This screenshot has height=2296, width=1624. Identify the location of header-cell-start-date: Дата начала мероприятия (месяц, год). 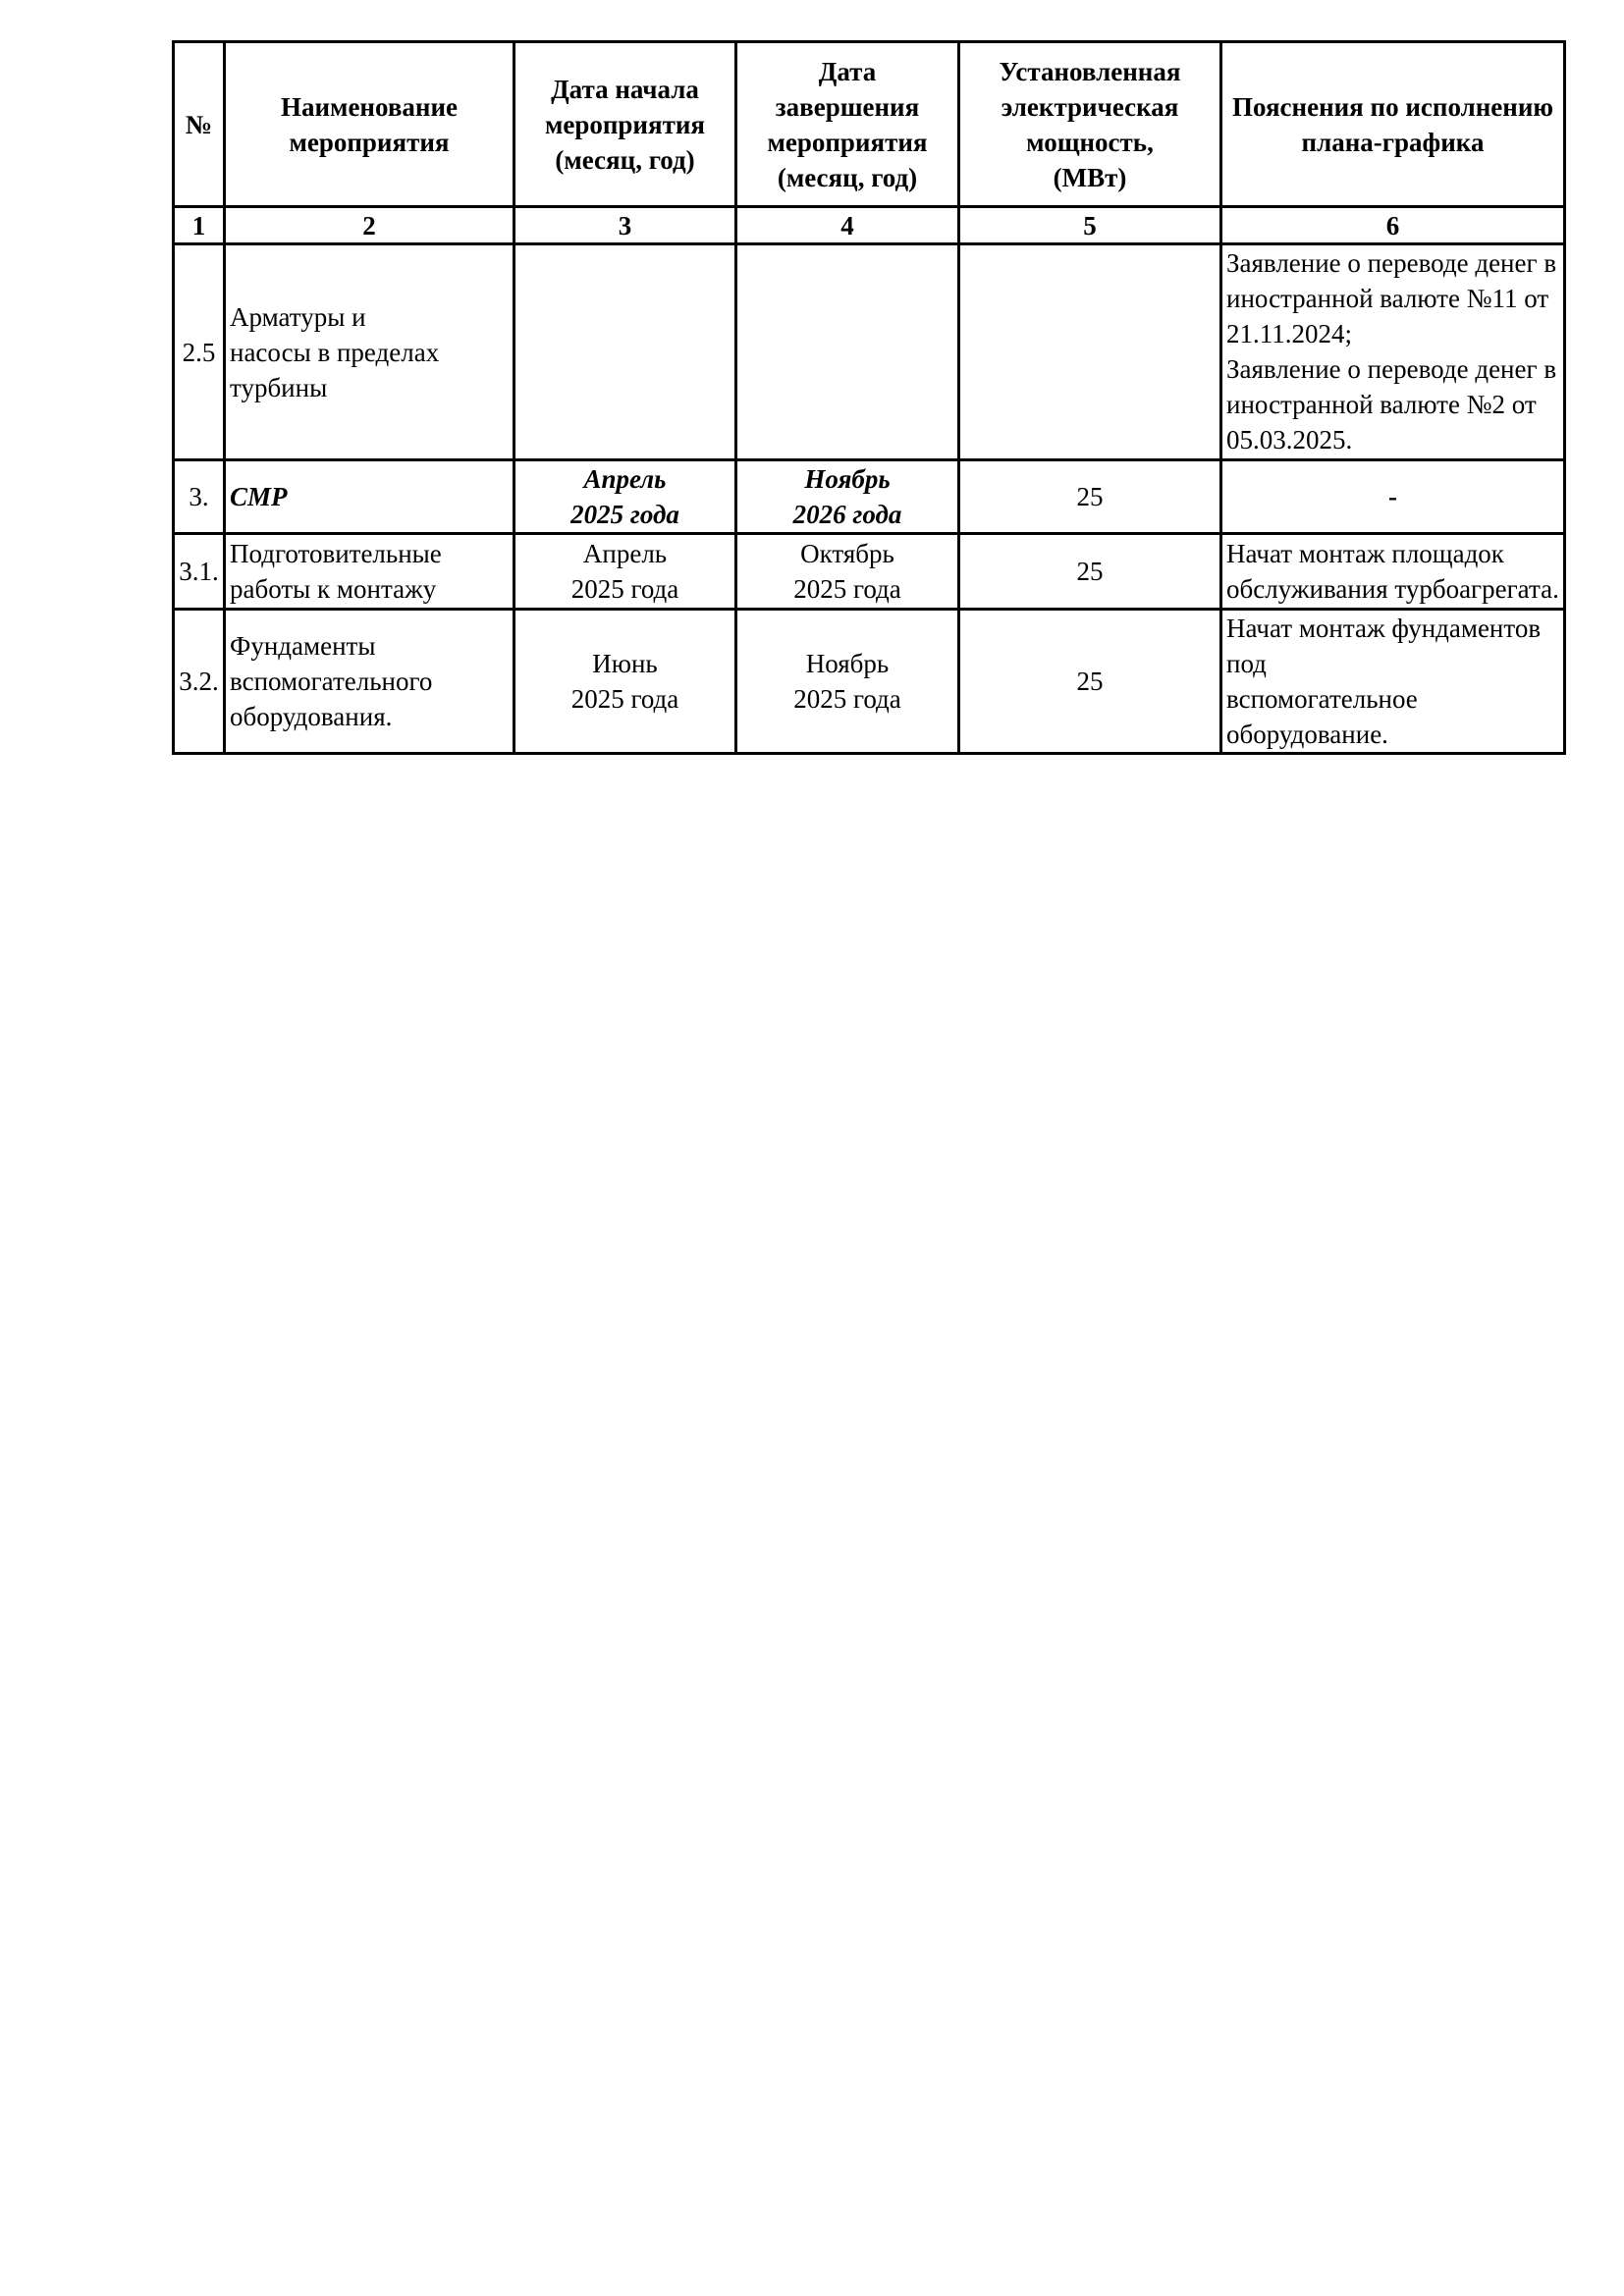
(625, 124).